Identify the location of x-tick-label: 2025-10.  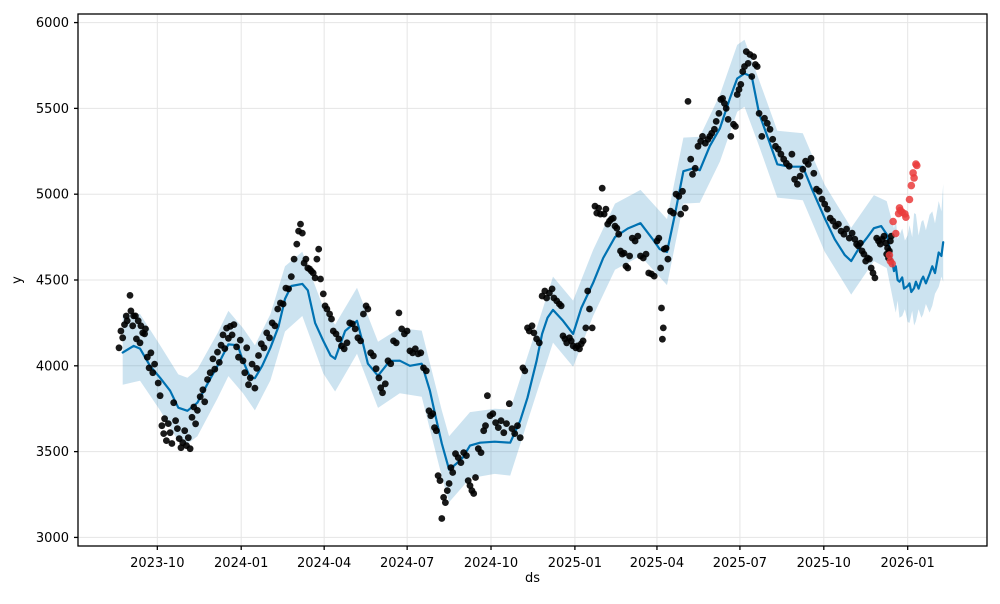
(824, 563).